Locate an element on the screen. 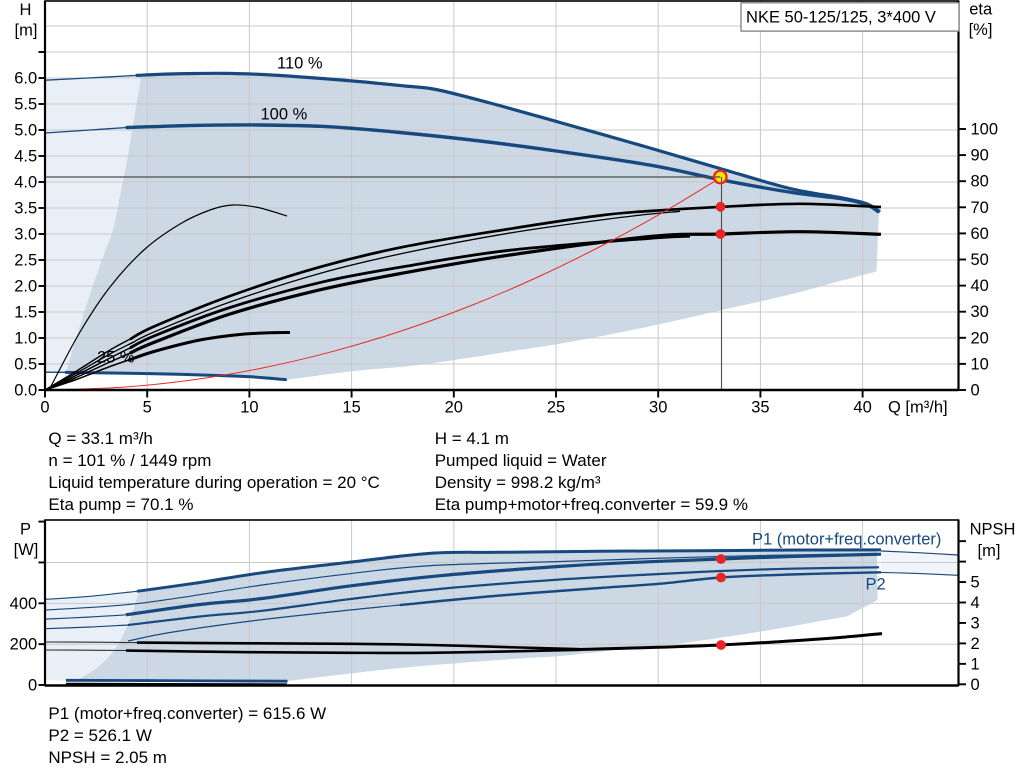 Image resolution: width=1024 pixels, height=781 pixels. svg-text: eta is located at coordinates (981, 10).